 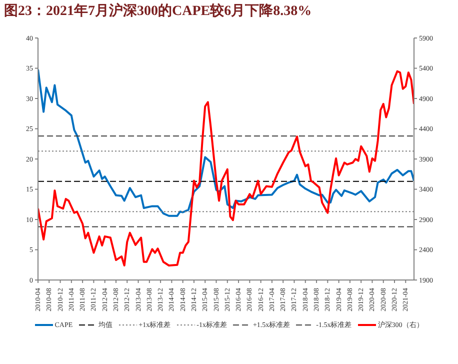 I want to click on chart-title: 图23：2021年7月沪深300的CAPE较6月下降8.38%, so click(x=158, y=11).